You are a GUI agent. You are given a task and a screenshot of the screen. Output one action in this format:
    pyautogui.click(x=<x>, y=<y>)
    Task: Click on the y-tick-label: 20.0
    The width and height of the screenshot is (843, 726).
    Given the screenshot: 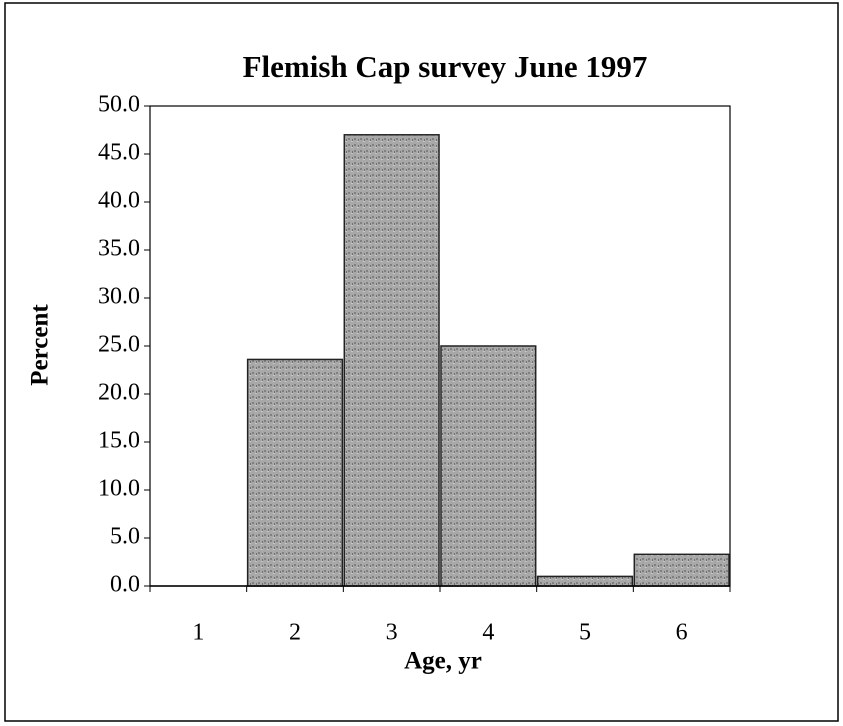 What is the action you would take?
    pyautogui.click(x=119, y=393)
    